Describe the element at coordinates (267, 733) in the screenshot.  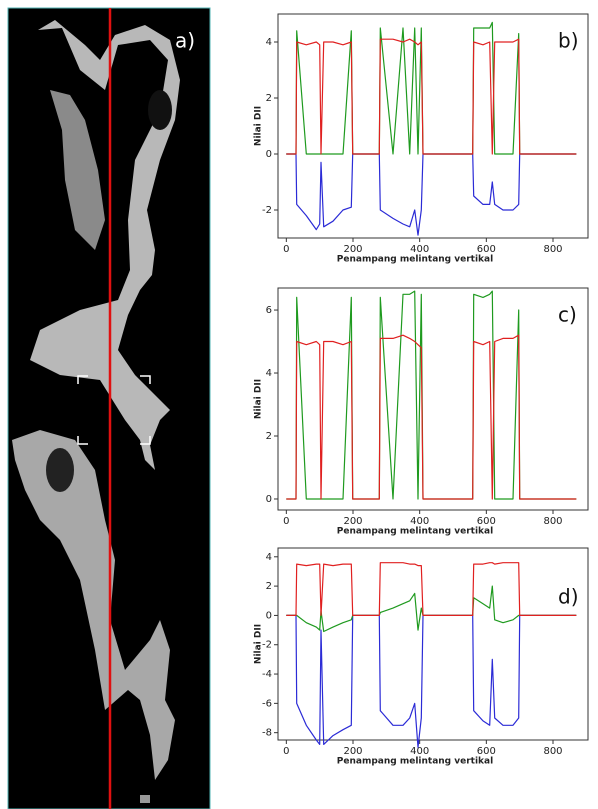
I see `y-tick-label: -8` at that location.